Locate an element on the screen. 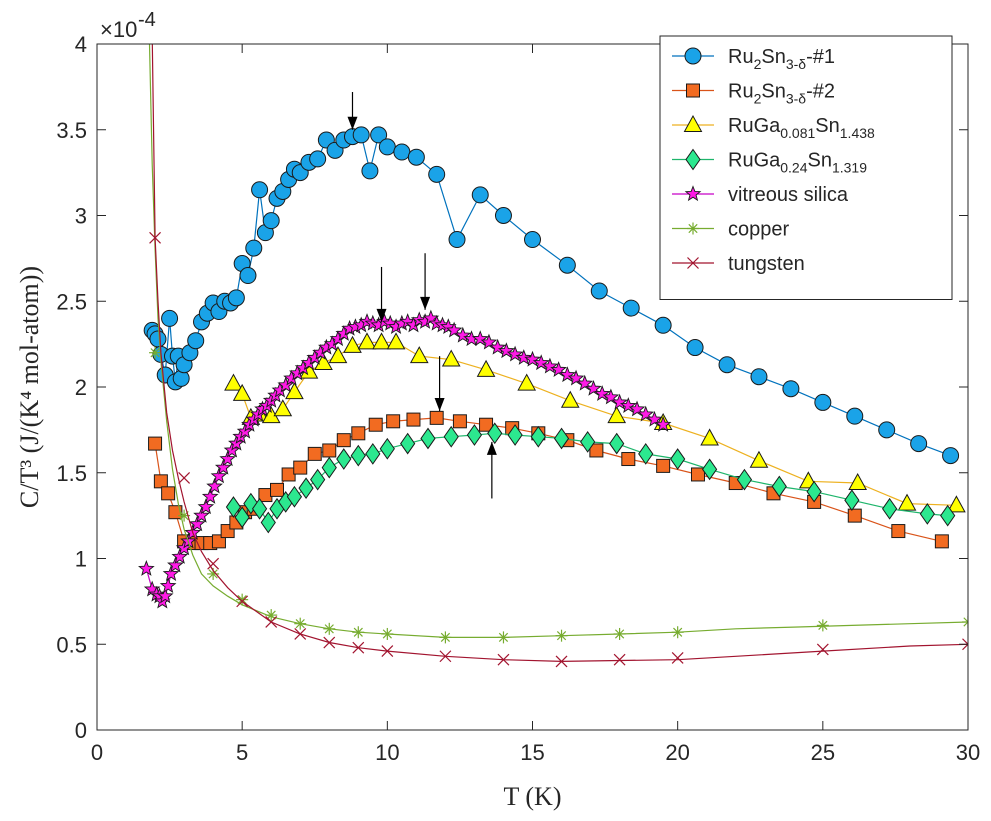 The width and height of the screenshot is (991, 821). x-tick-label: 10 is located at coordinates (387, 752).